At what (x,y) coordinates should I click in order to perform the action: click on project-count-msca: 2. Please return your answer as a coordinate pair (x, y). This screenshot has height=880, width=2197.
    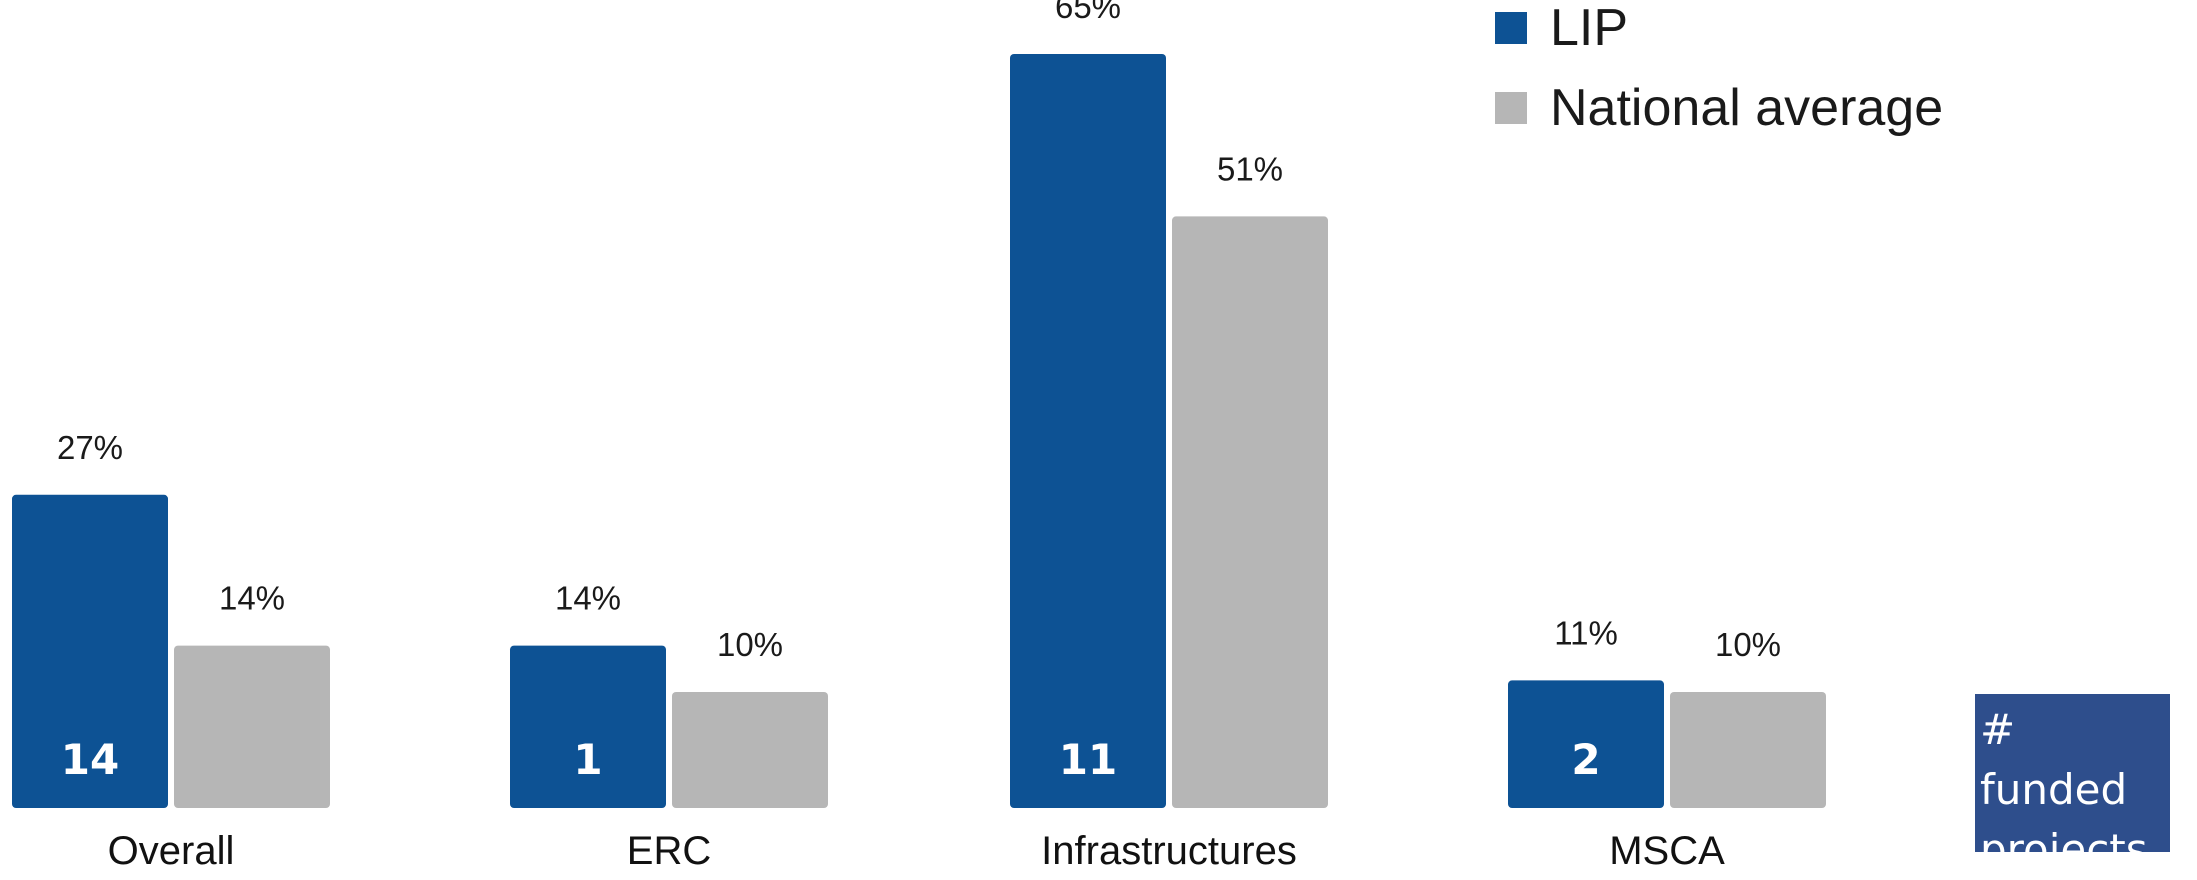
    Looking at the image, I should click on (1585, 759).